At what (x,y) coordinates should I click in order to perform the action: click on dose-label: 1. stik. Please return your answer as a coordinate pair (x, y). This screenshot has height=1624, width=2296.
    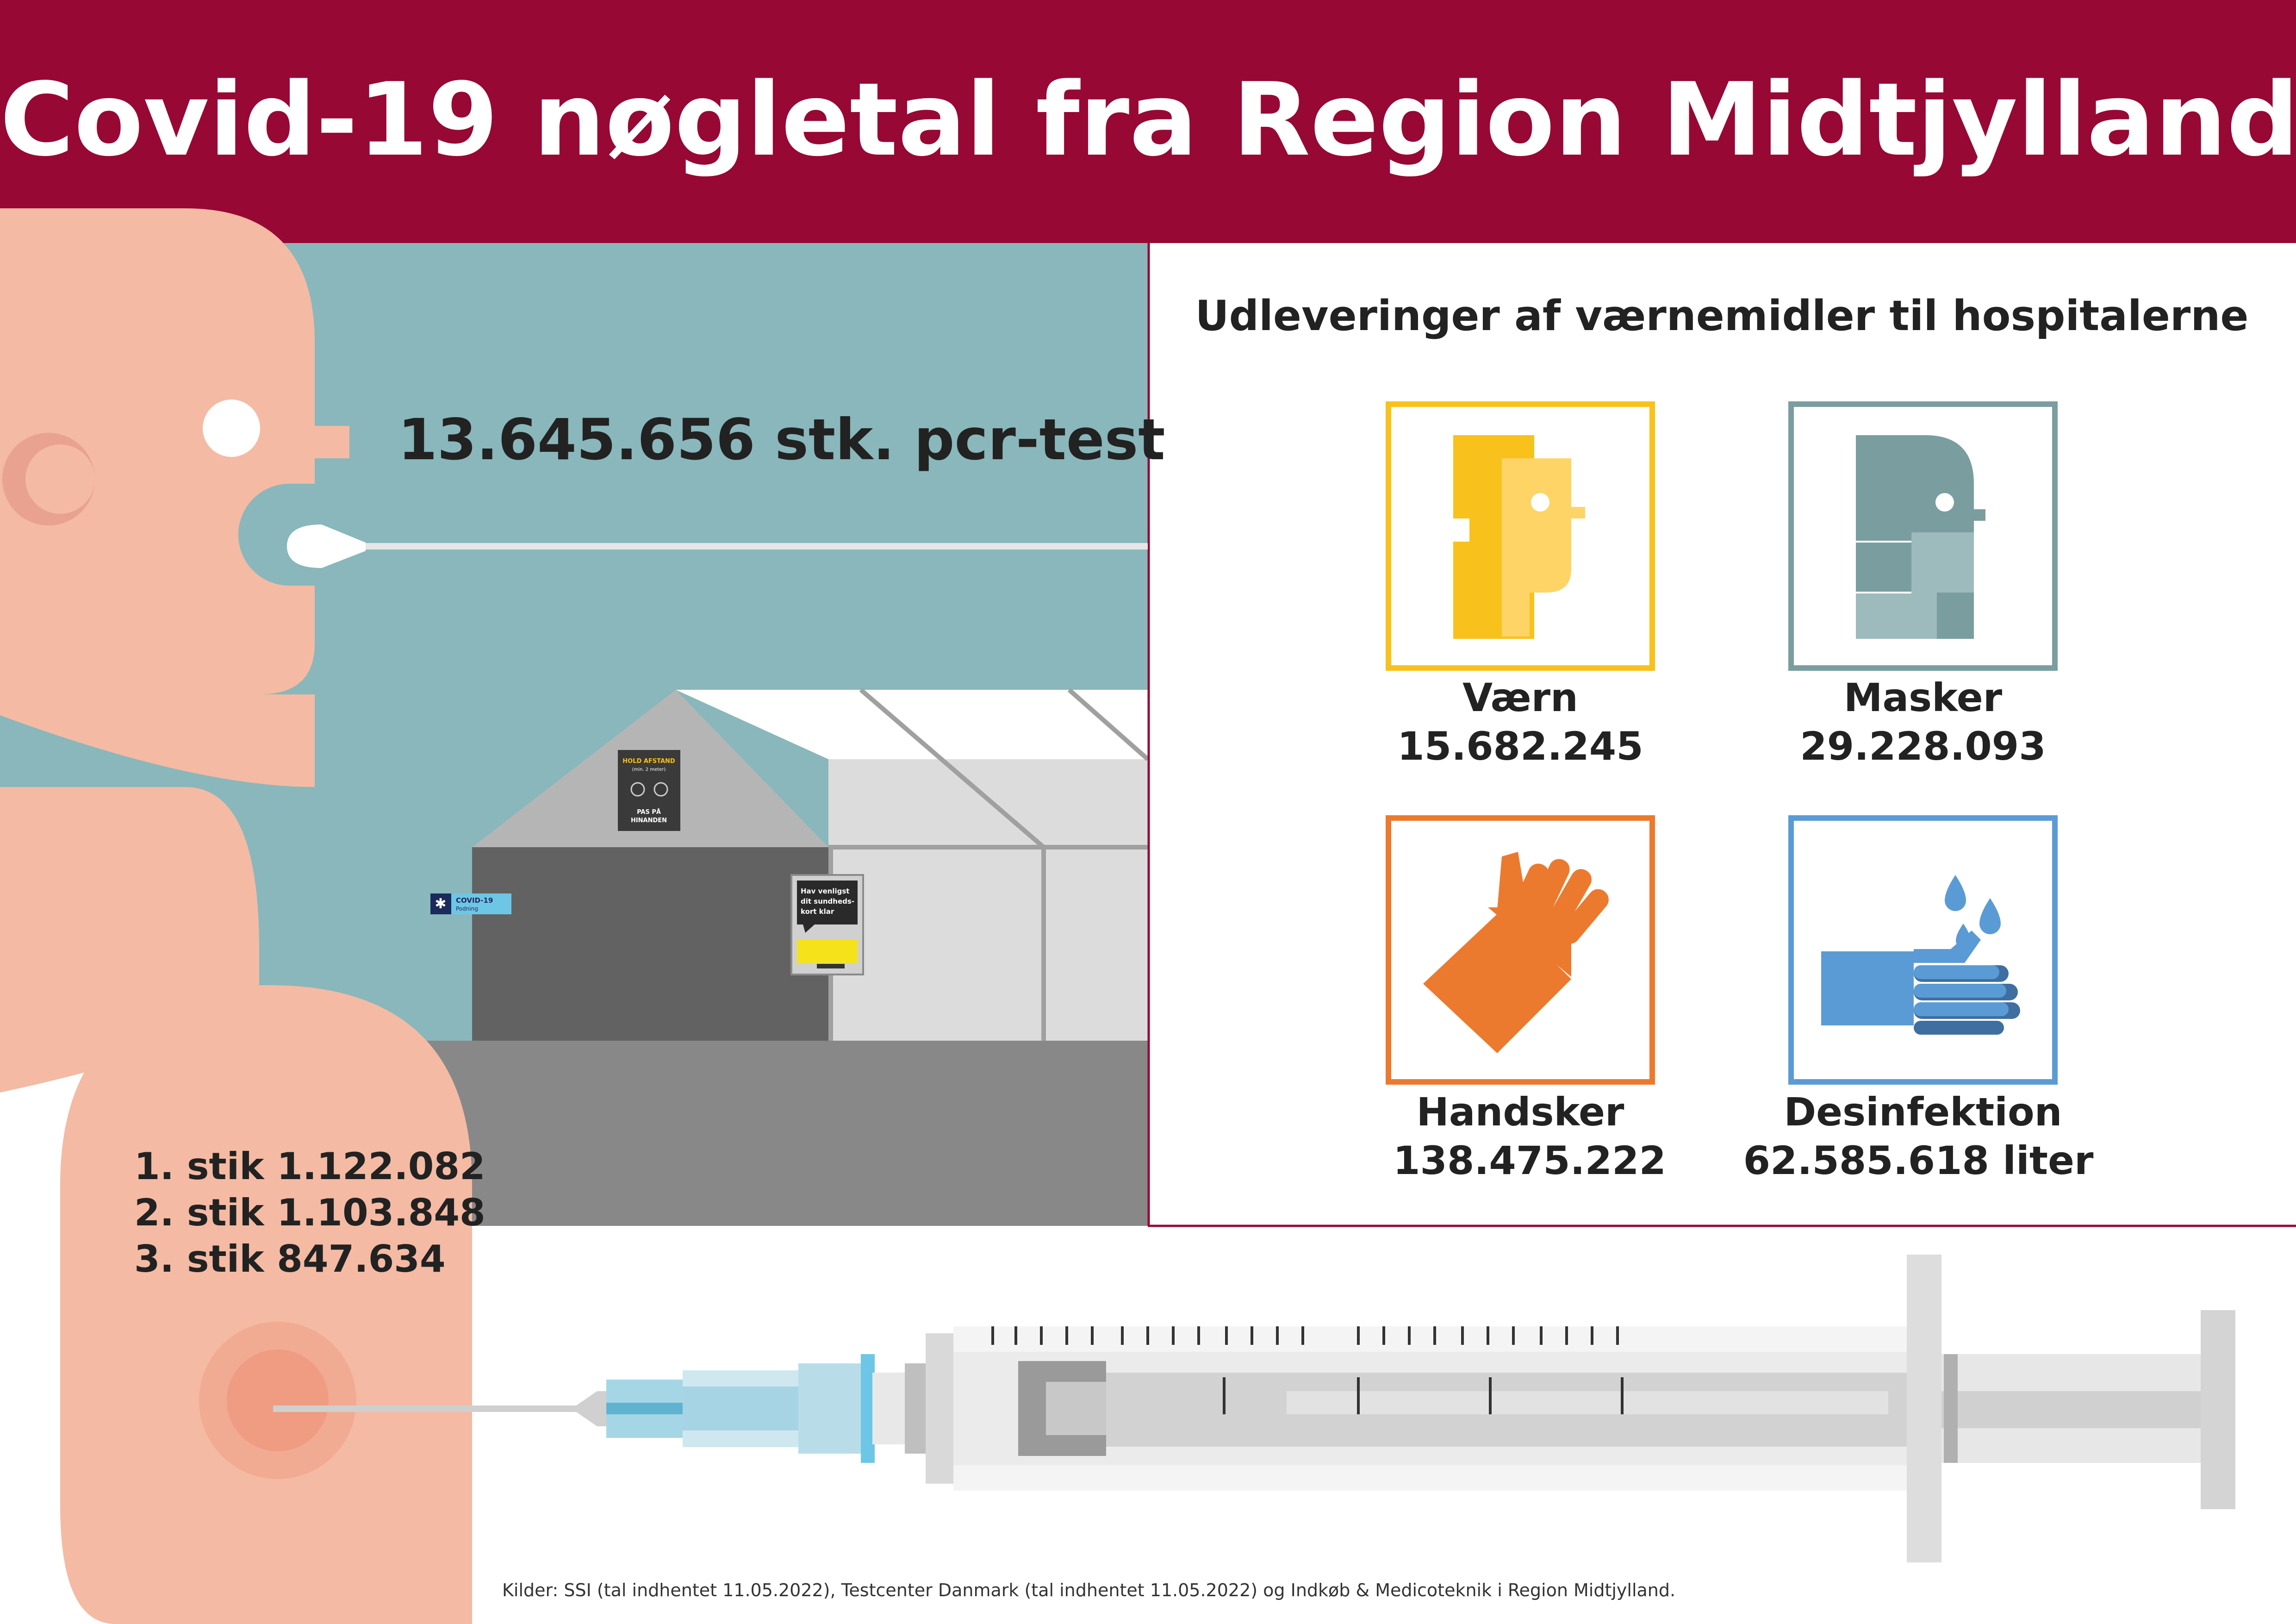
    Looking at the image, I should click on (199, 1166).